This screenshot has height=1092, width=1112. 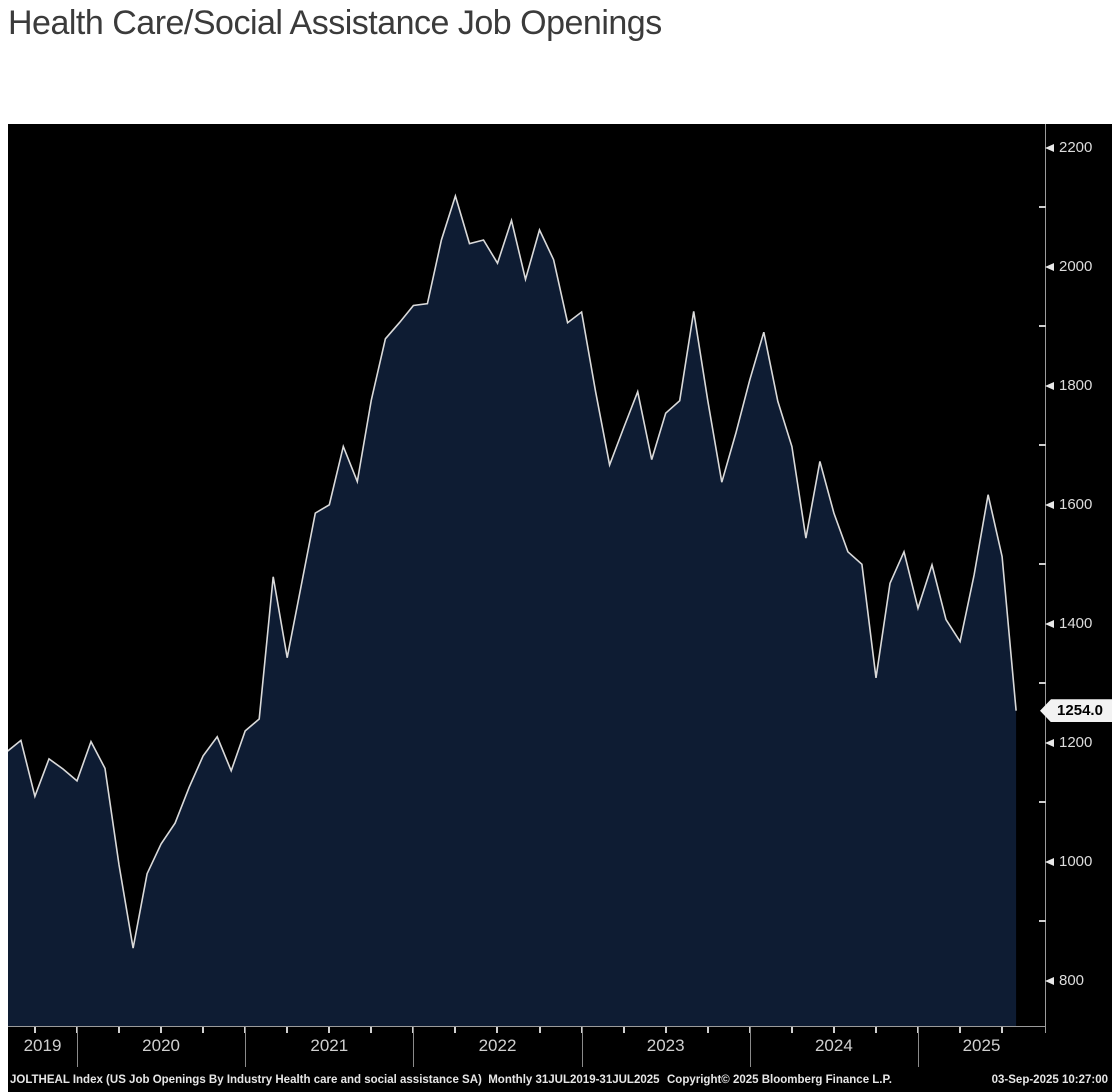 I want to click on x-year-label: 2024, so click(x=833, y=1045).